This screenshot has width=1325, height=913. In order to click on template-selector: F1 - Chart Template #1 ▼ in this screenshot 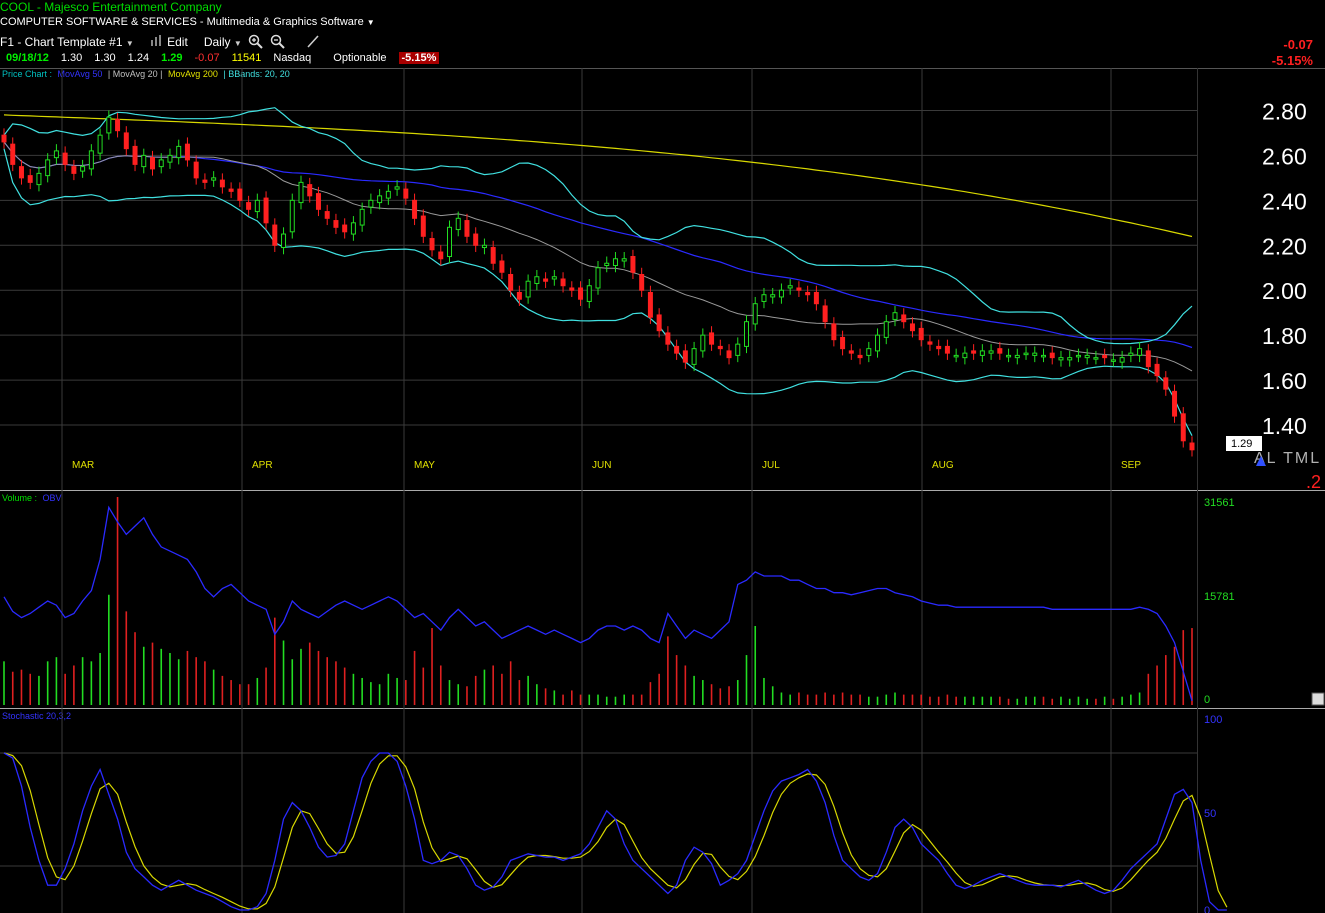, I will do `click(67, 42)`.